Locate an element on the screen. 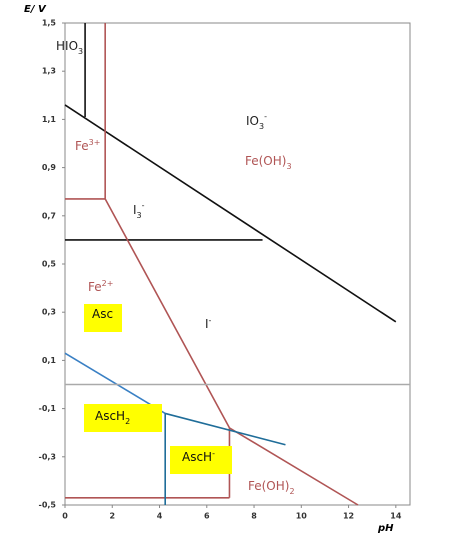 The image size is (453, 538). region-label: Fe(OH)2 is located at coordinates (271, 487).